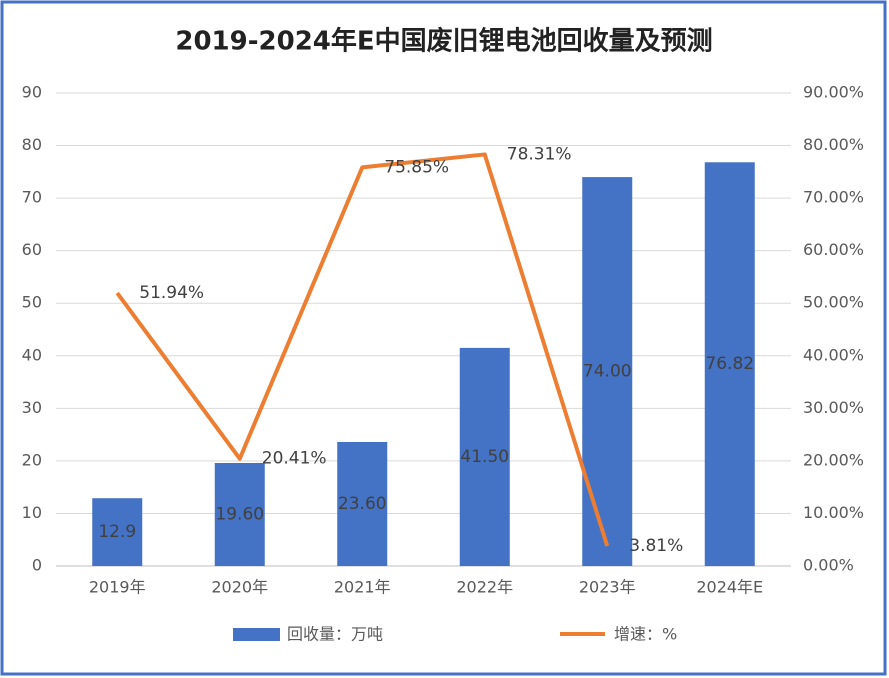  What do you see at coordinates (833, 249) in the screenshot?
I see `y2-tick-label: 60.00%` at bounding box center [833, 249].